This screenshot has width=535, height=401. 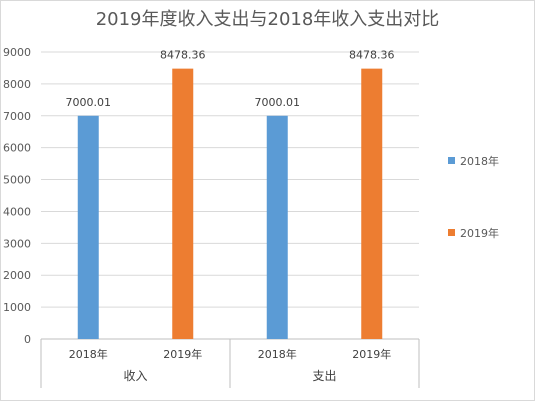 What do you see at coordinates (17, 148) in the screenshot?
I see `y-tick-label: 6000` at bounding box center [17, 148].